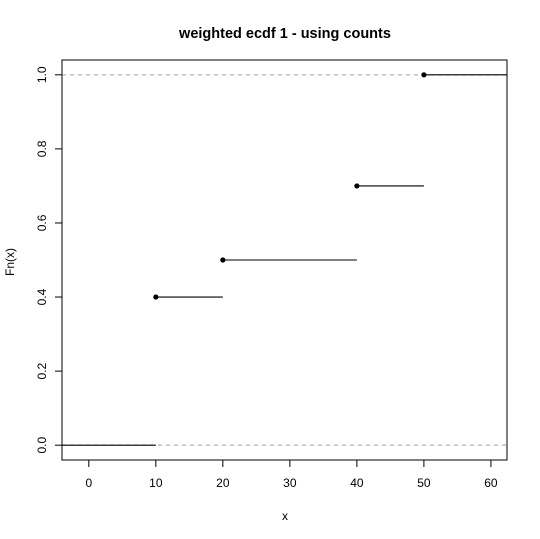 The height and width of the screenshot is (539, 540). I want to click on chart-title: weighted ecdf 1 - using counts, so click(284, 34).